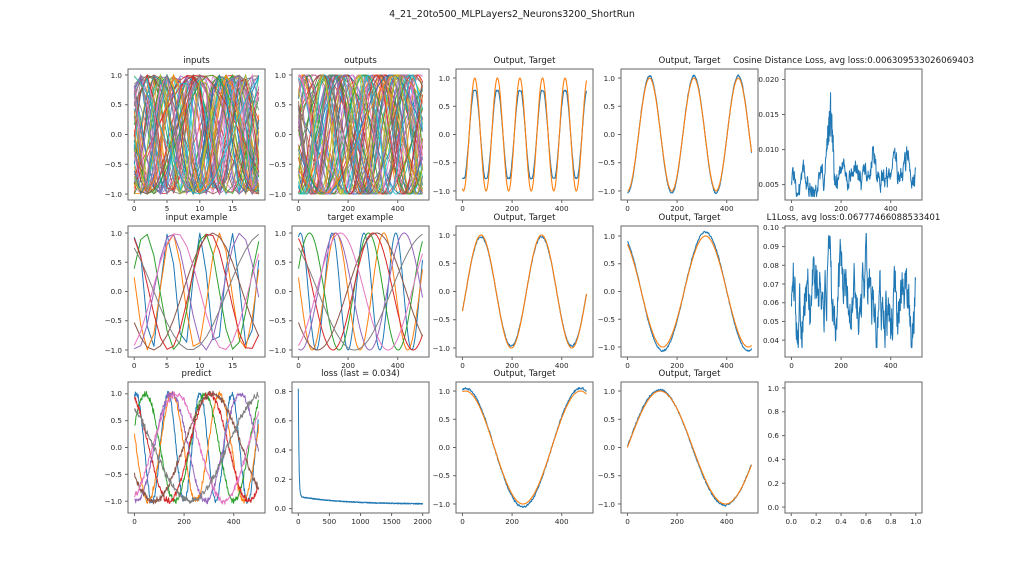 This screenshot has height=576, width=1024. Describe the element at coordinates (167, 365) in the screenshot. I see `x-tick-label: 5` at that location.